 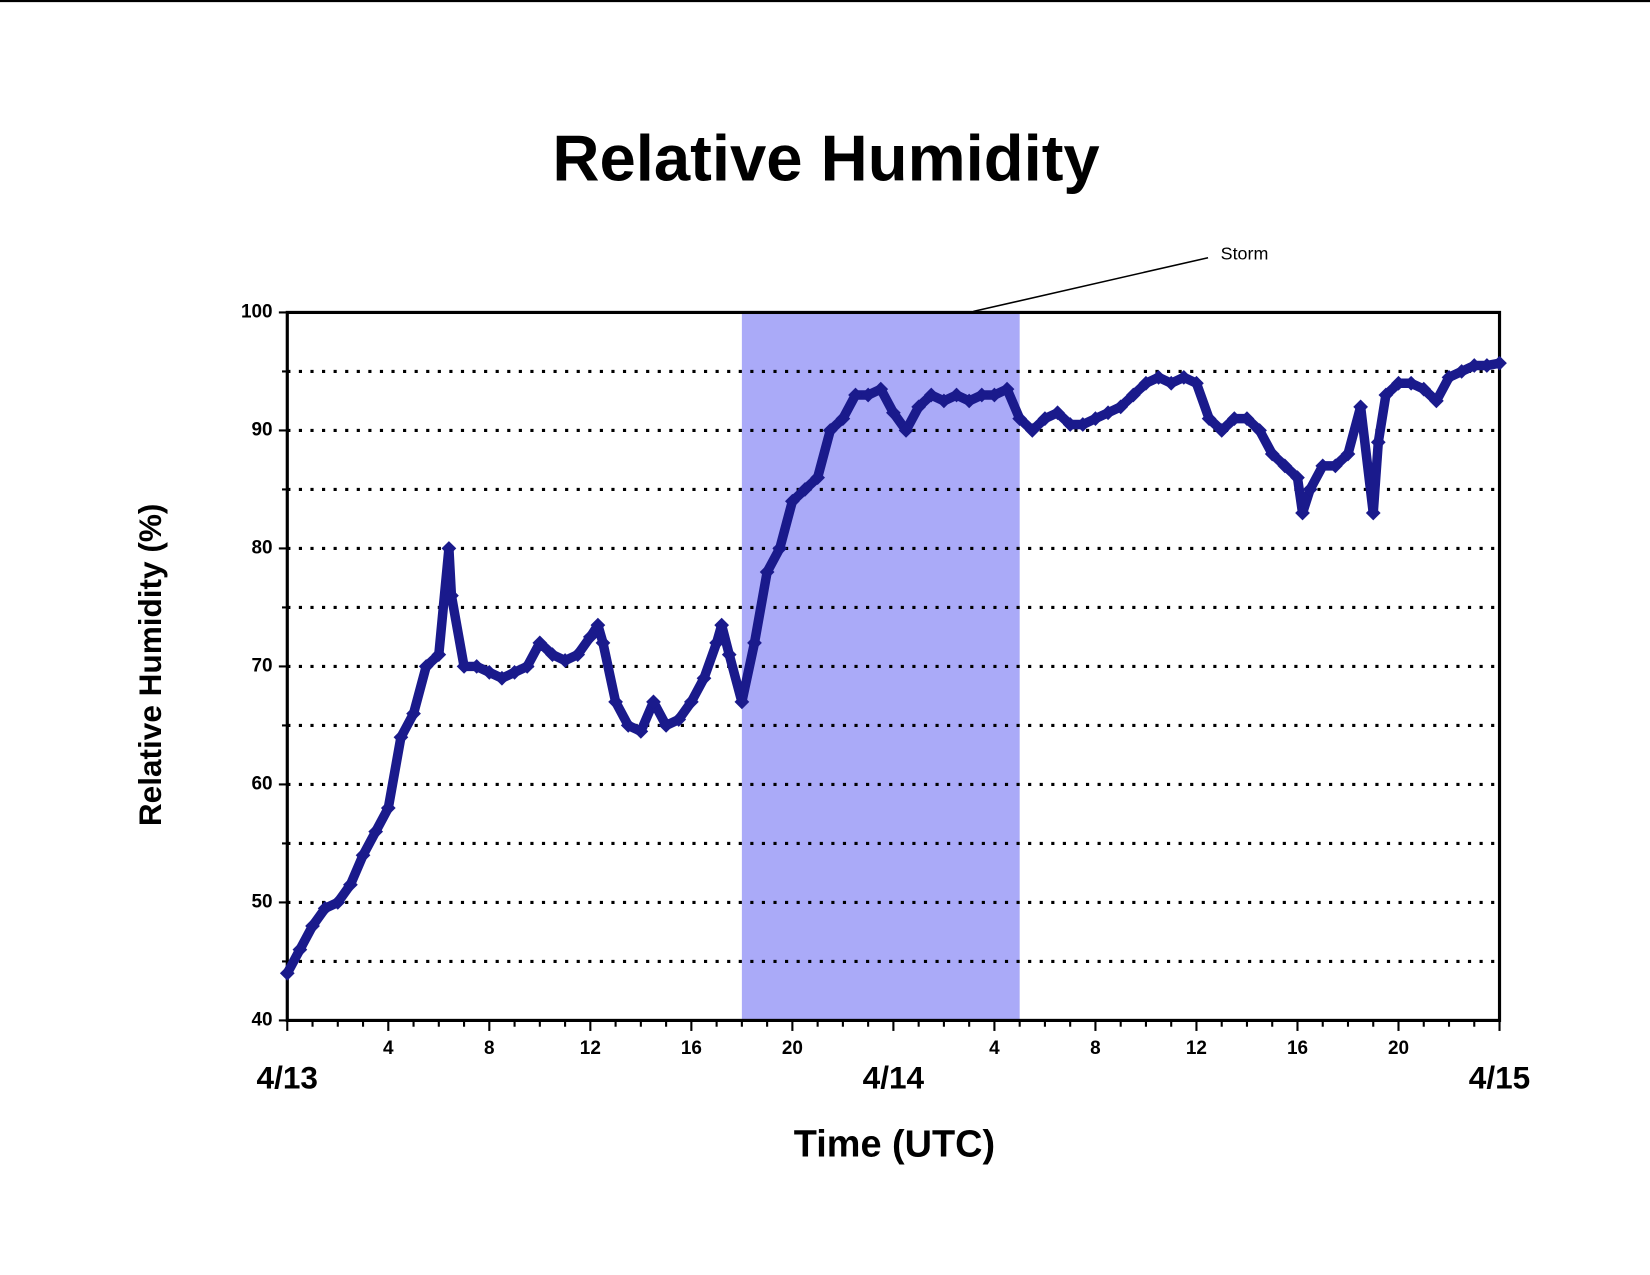 What do you see at coordinates (1245, 253) in the screenshot?
I see `annotation-text: Storm` at bounding box center [1245, 253].